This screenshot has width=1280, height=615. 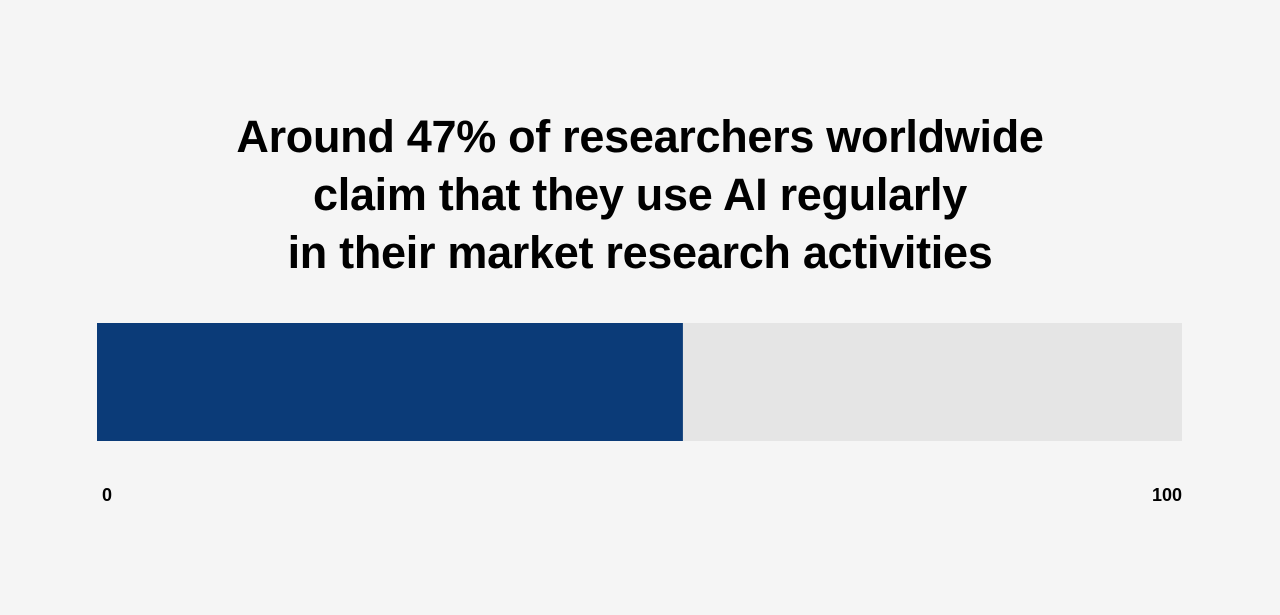 I want to click on bar-fill, so click(x=390, y=382).